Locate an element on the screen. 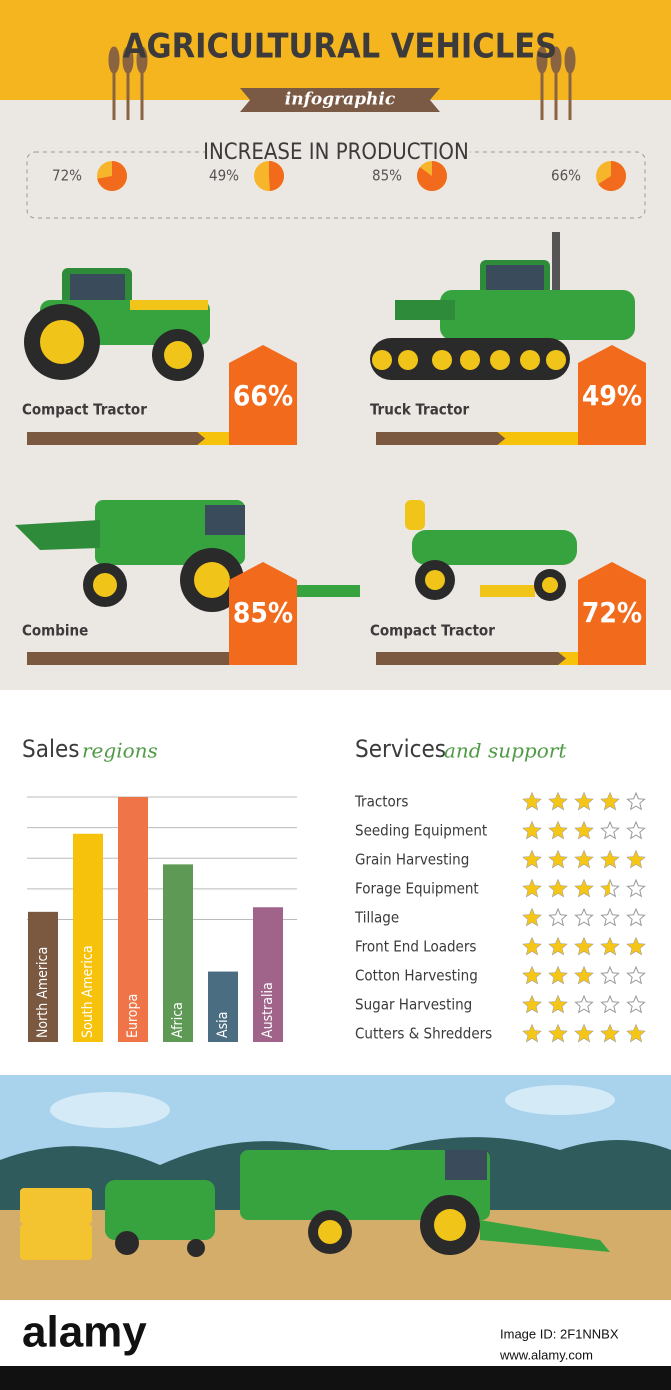  truck-tractor-illustration is located at coordinates (502, 306).